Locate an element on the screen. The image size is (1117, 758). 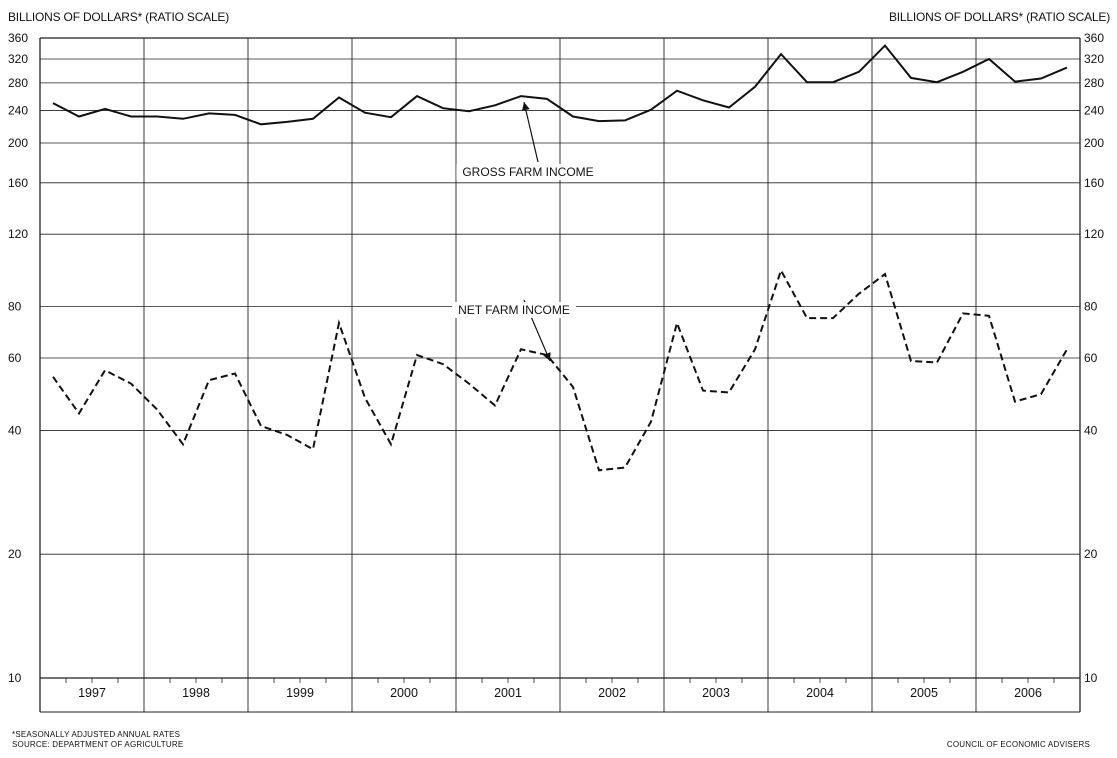
year-label-2001: 2001 is located at coordinates (508, 693).